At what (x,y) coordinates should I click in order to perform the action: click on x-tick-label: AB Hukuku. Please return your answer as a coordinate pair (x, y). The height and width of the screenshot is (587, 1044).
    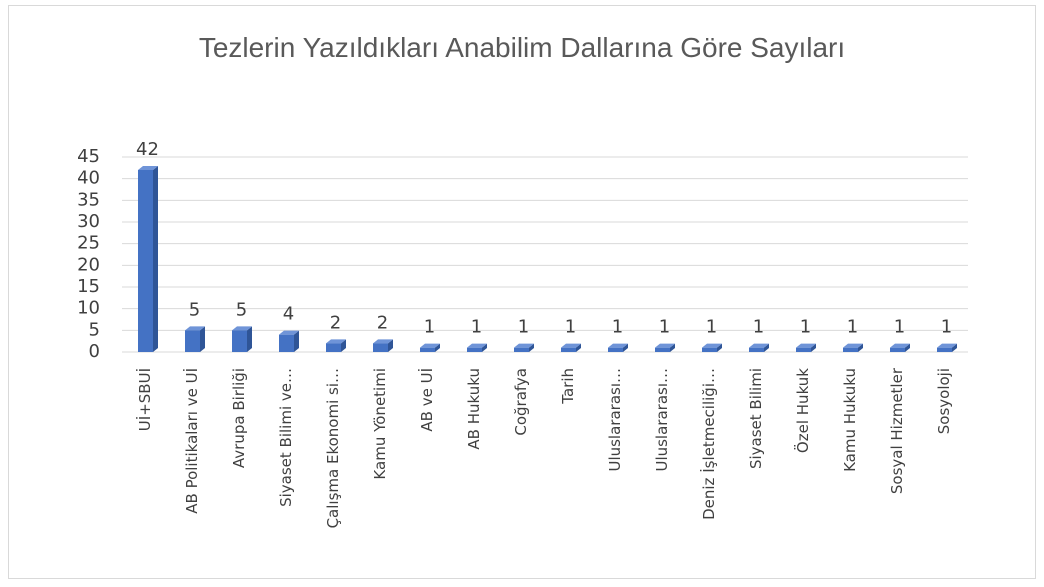
    Looking at the image, I should click on (474, 409).